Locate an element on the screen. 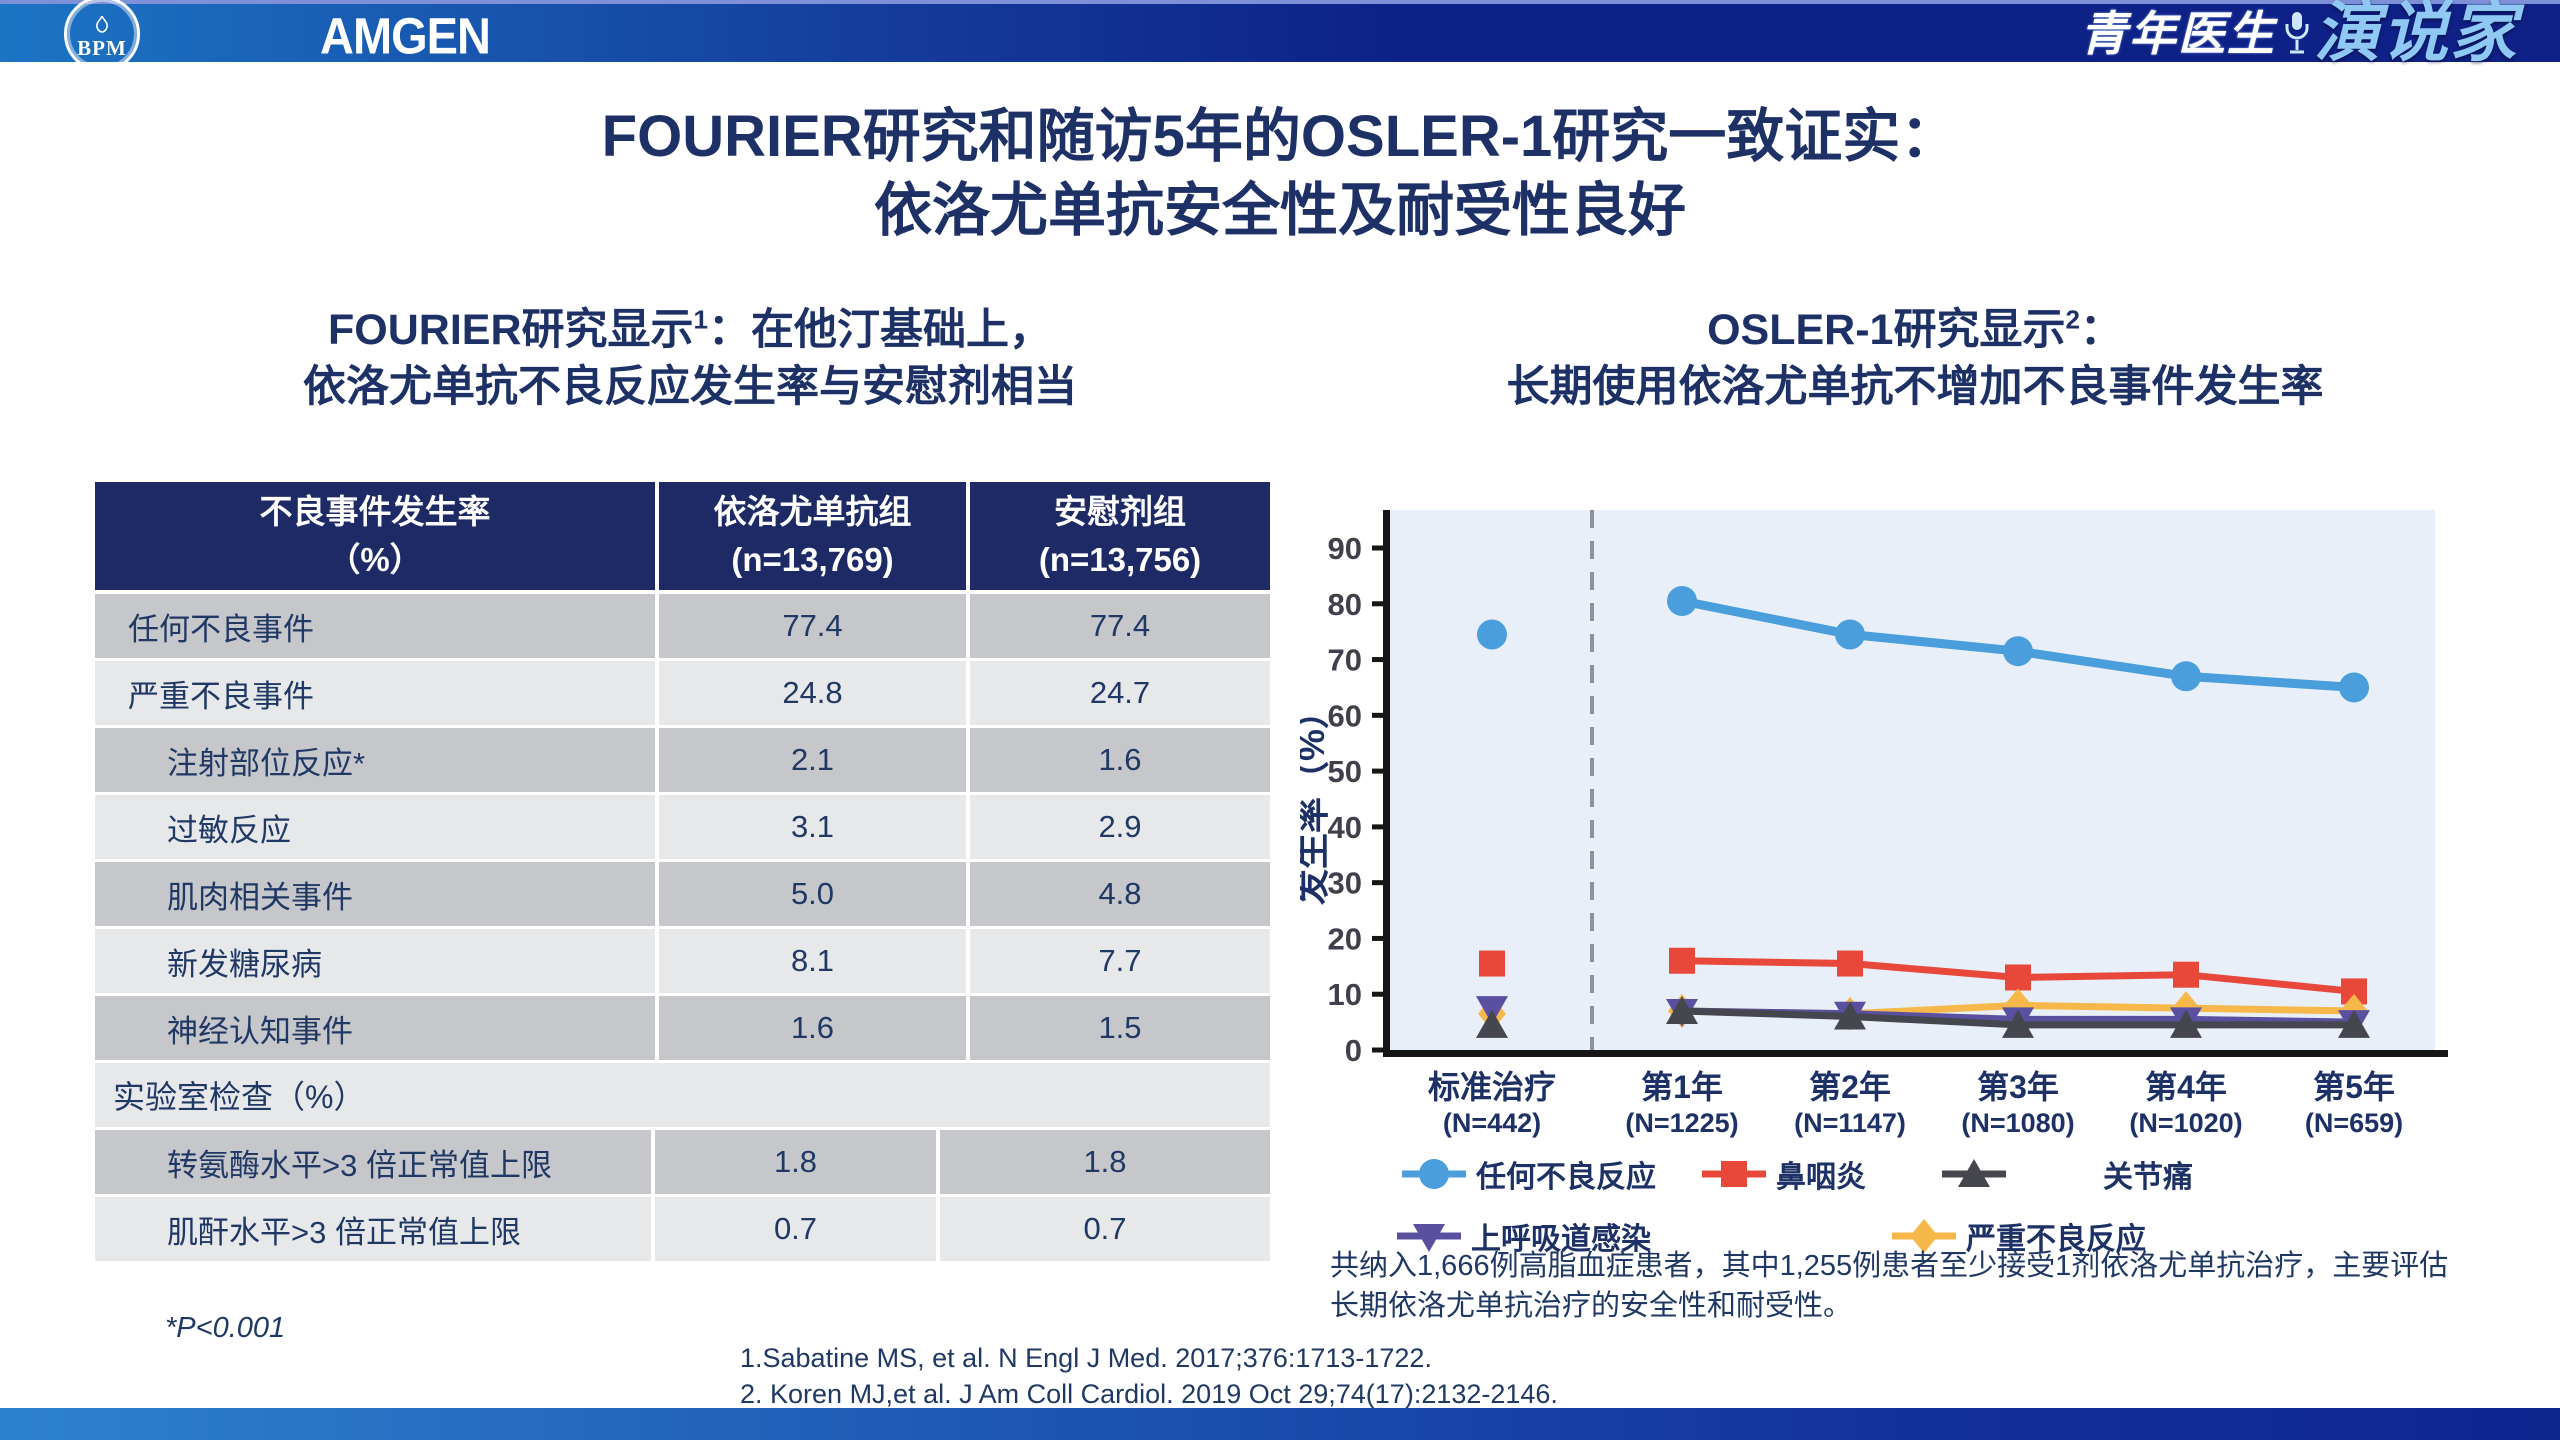 The image size is (2560, 1440). table-row: 过敏反应 3.1 2.9 is located at coordinates (682, 827).